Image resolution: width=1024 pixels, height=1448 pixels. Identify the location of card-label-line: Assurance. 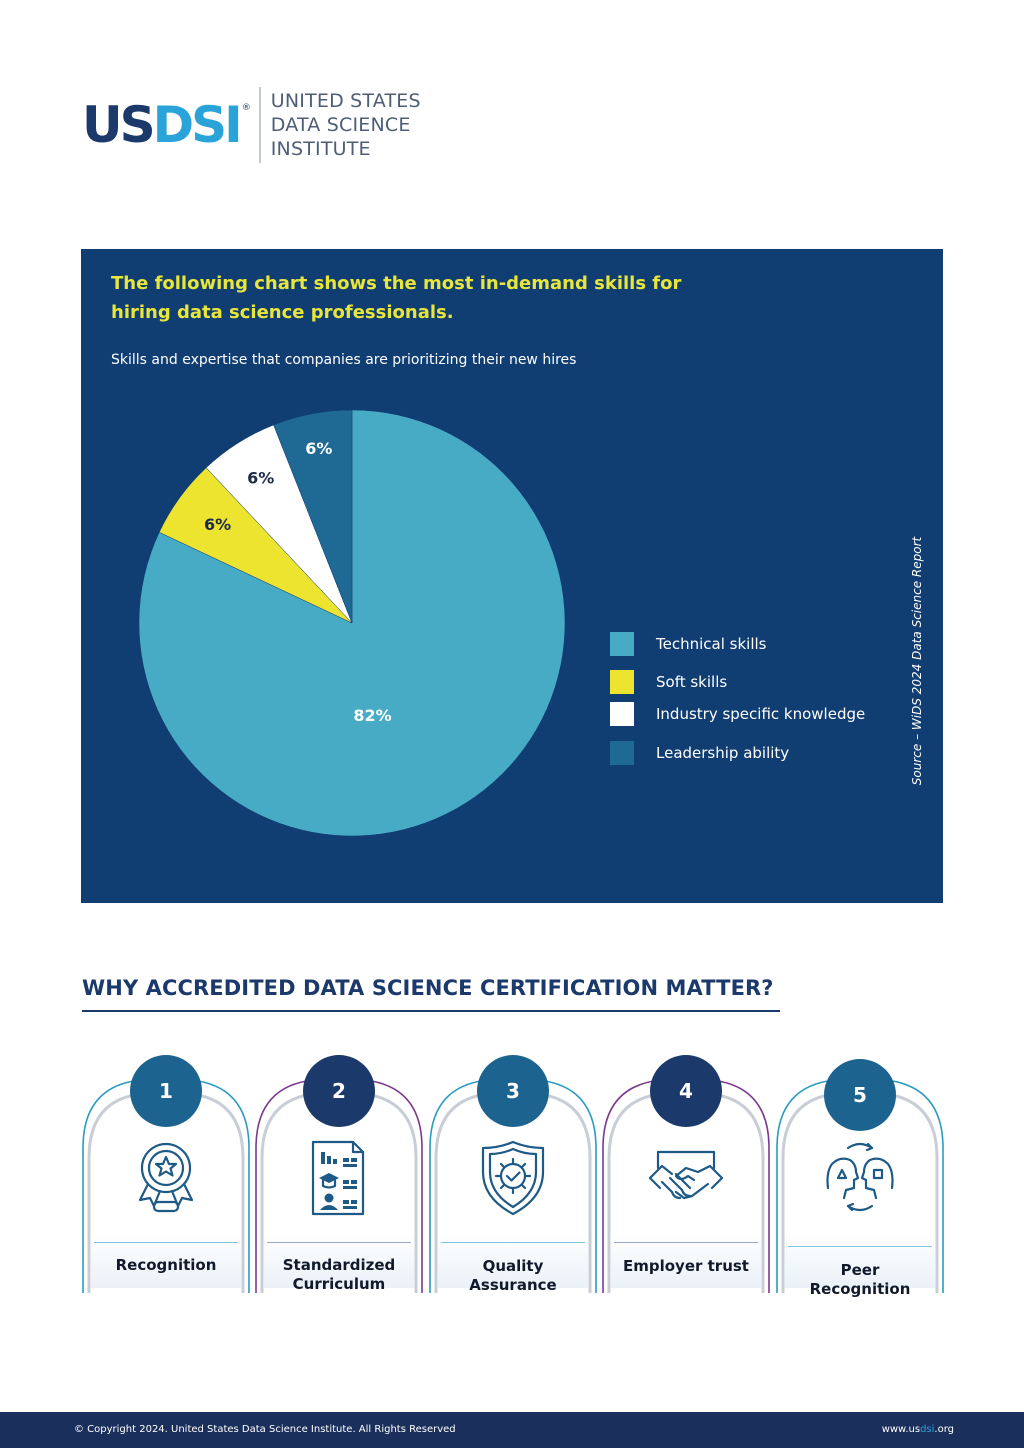
(513, 1285).